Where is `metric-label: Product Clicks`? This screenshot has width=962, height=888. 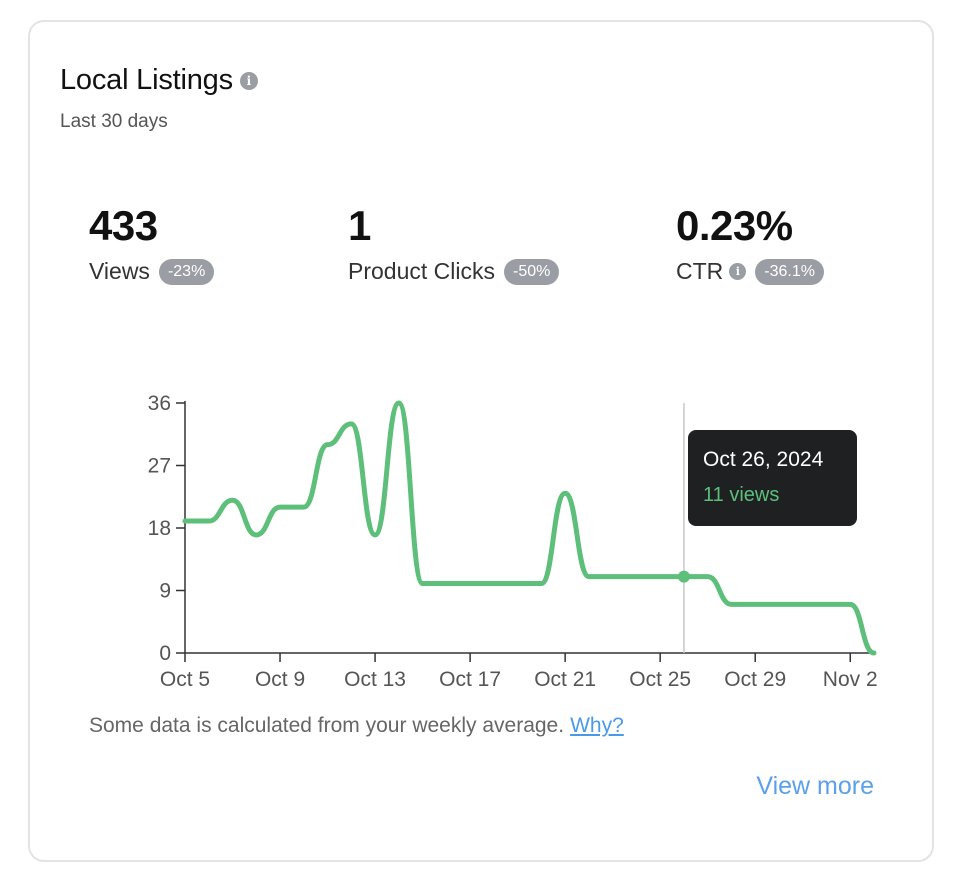 metric-label: Product Clicks is located at coordinates (421, 271).